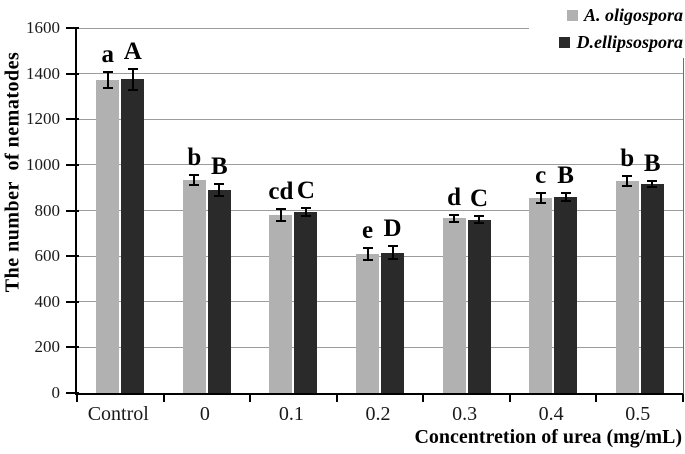 The height and width of the screenshot is (454, 685). I want to click on x-tick-label: 0.3, so click(465, 414).